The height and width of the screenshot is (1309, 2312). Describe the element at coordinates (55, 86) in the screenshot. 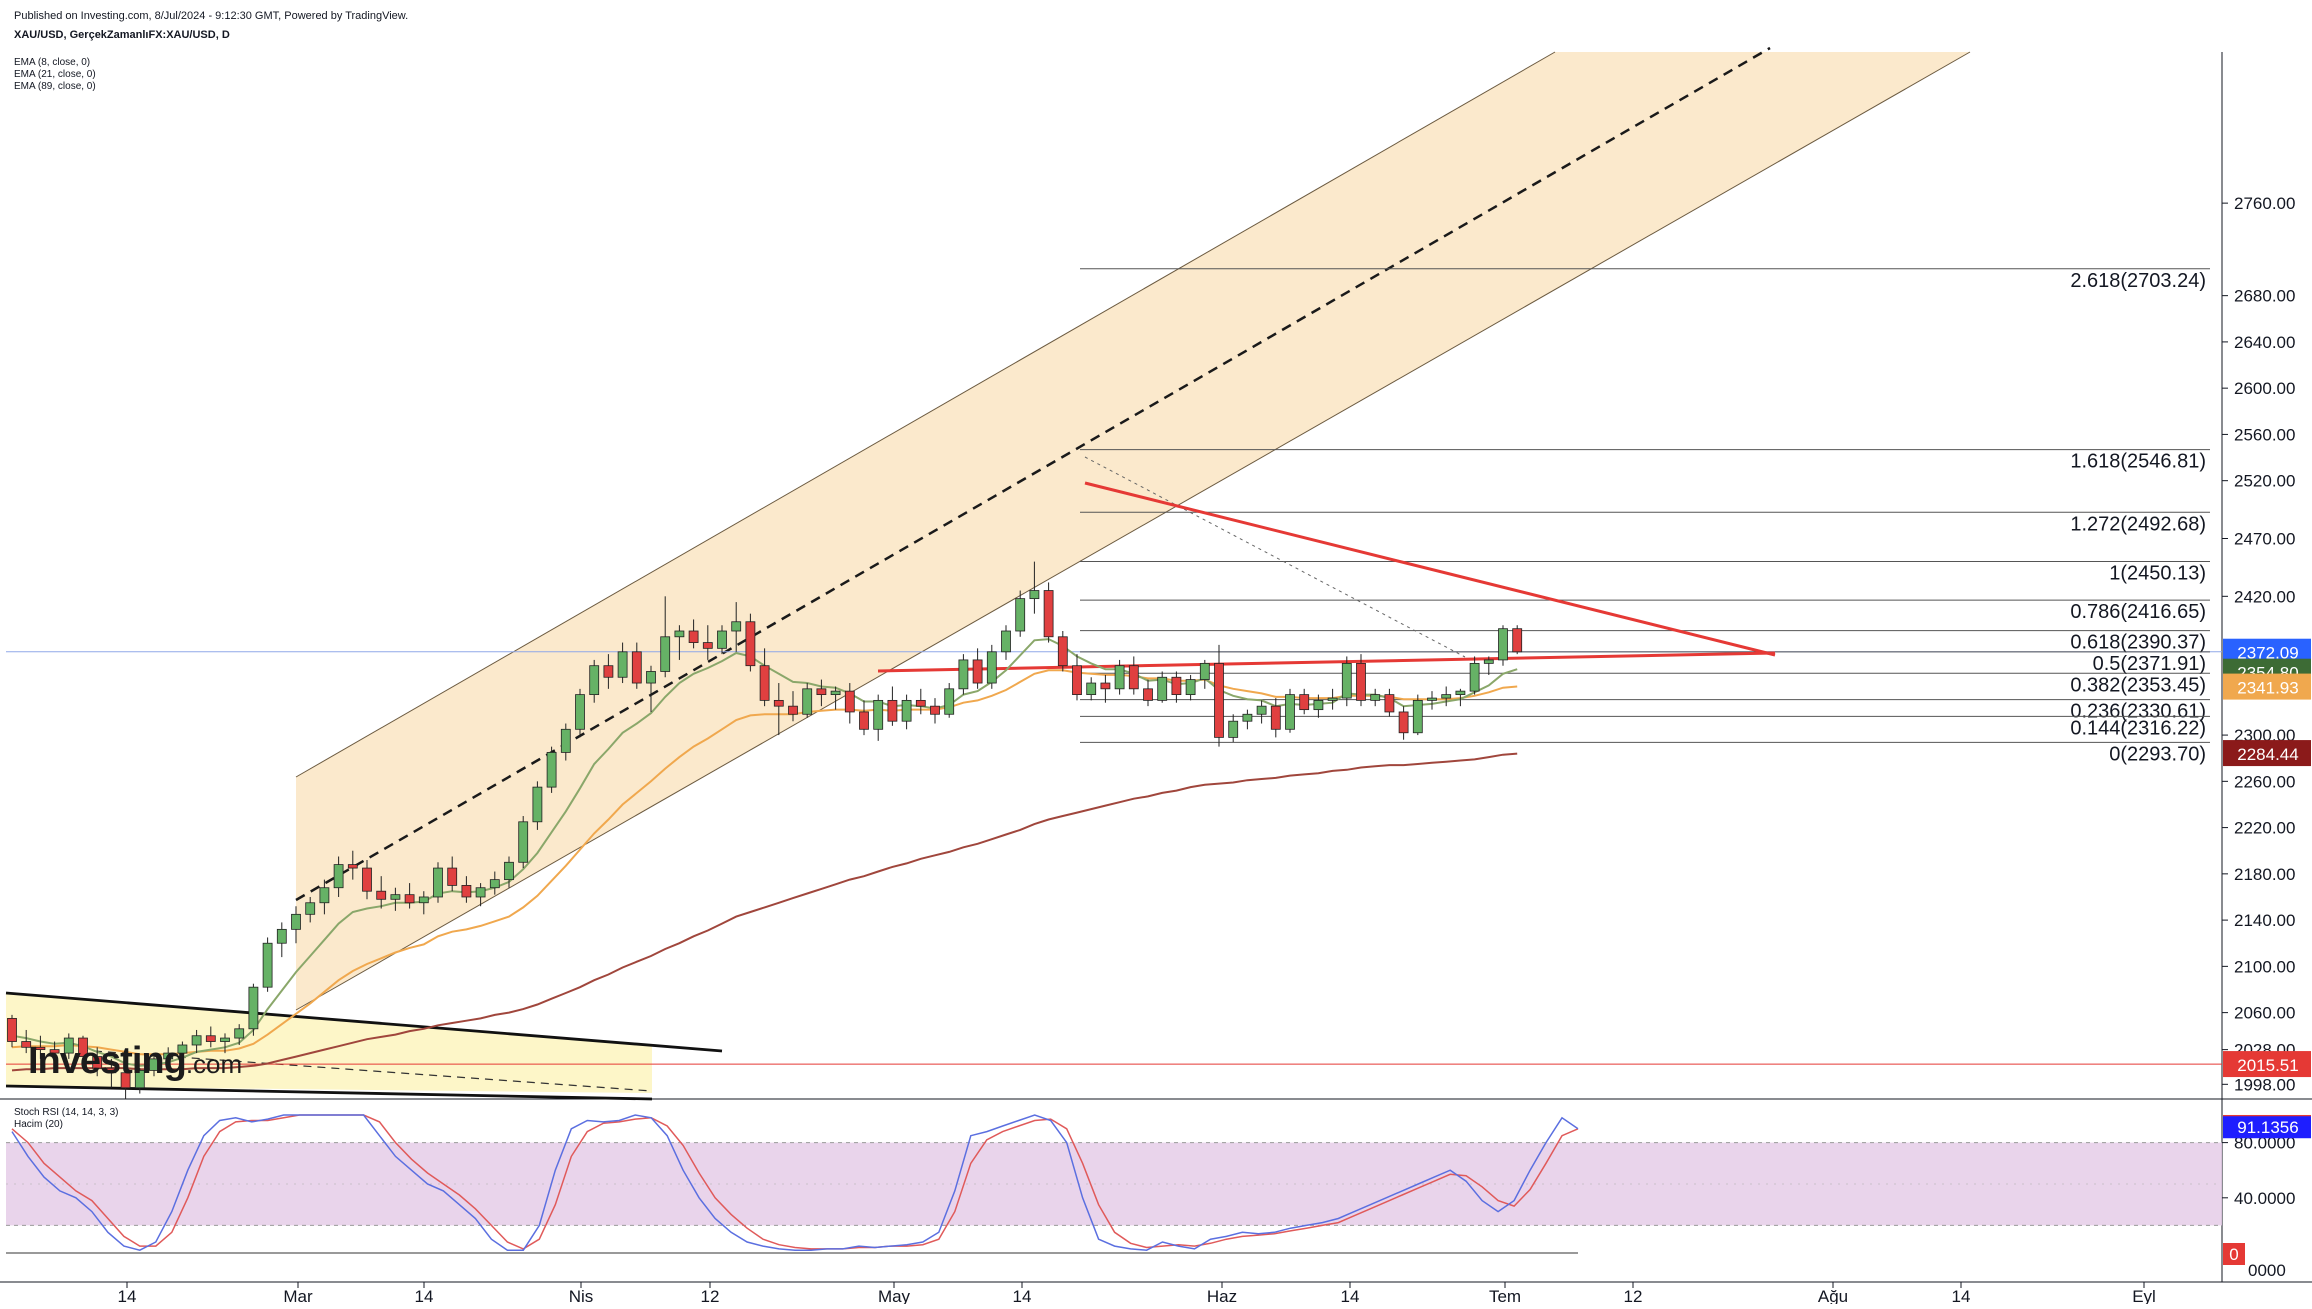

I see `ema89-legend: EMA (89, close, 0)` at that location.